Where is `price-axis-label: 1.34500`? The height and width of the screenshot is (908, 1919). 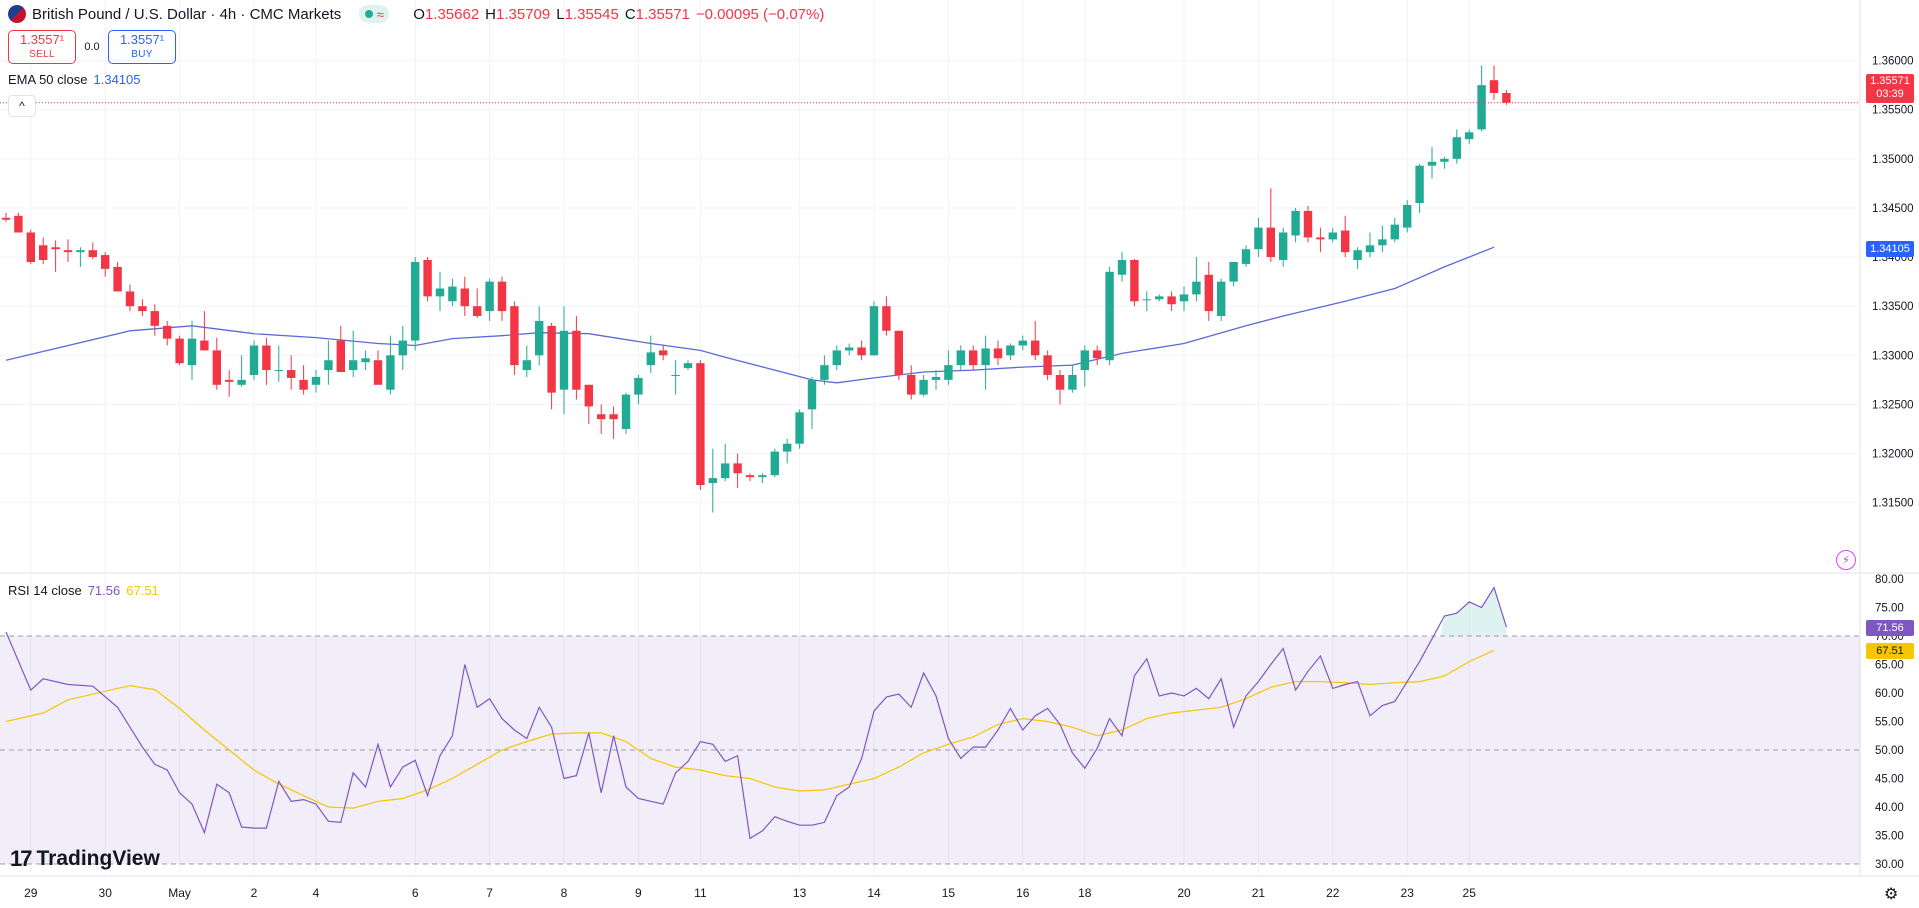 price-axis-label: 1.34500 is located at coordinates (1893, 209).